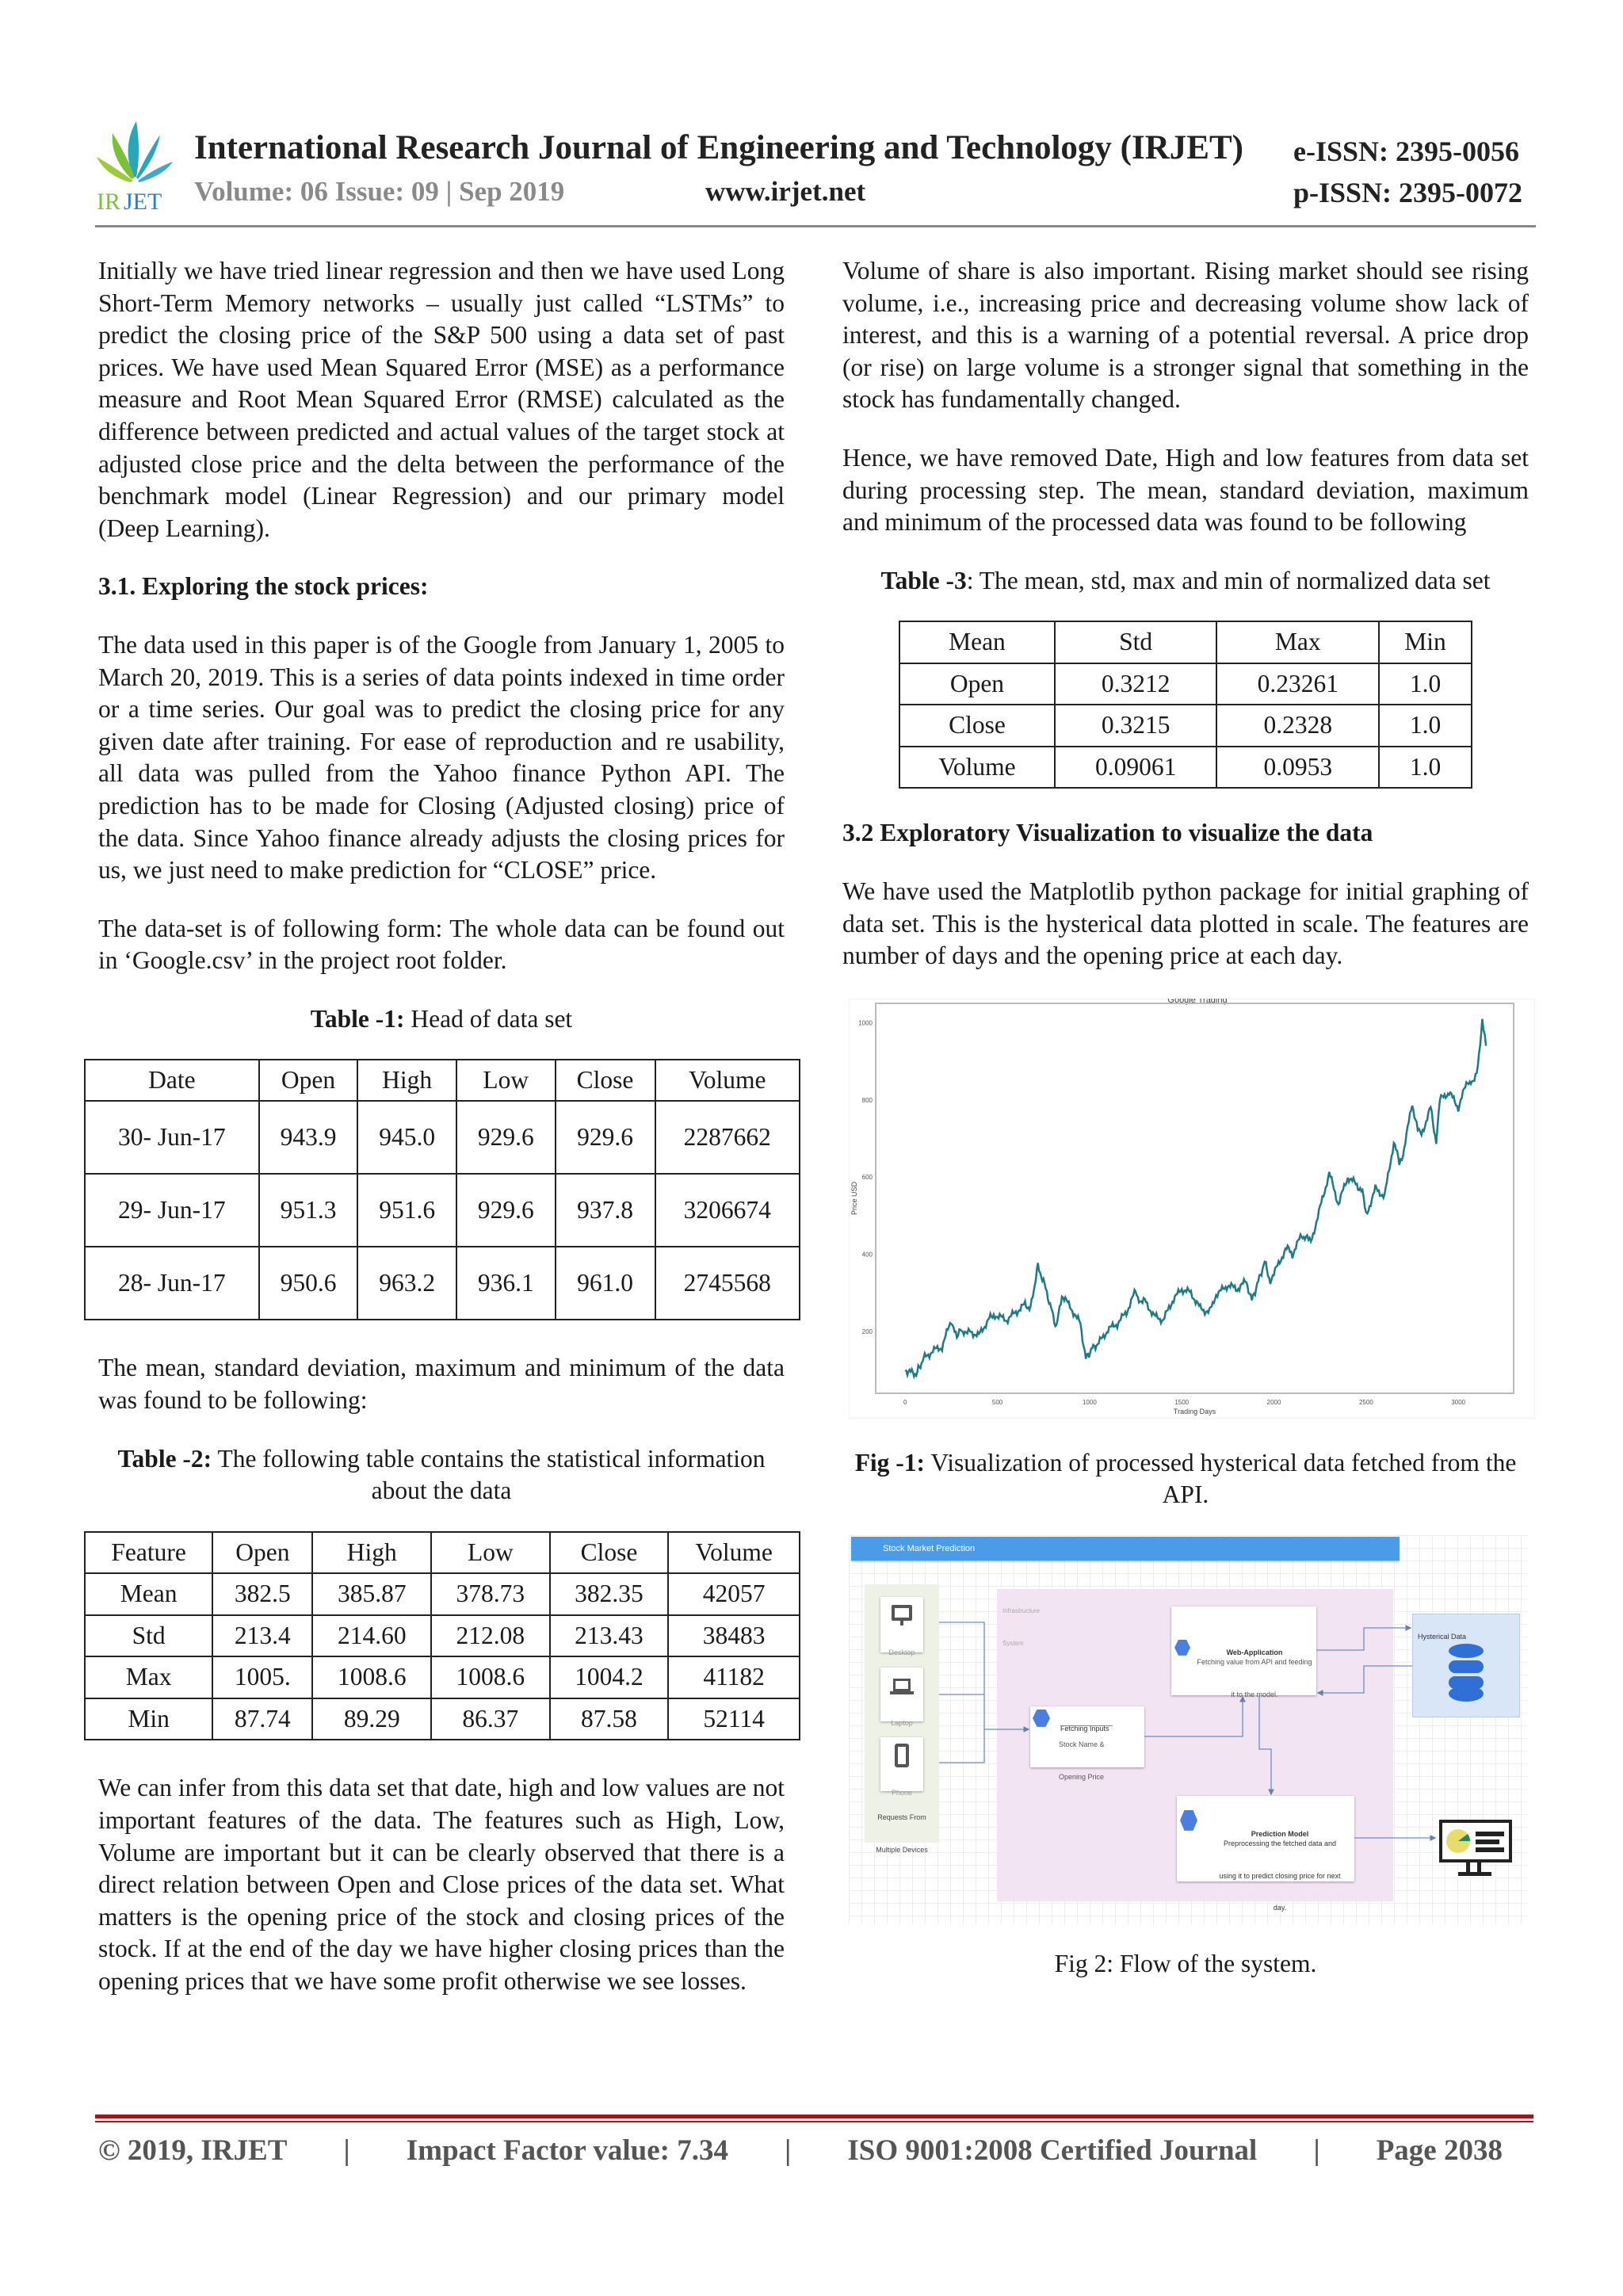 Image resolution: width=1623 pixels, height=2296 pixels. Describe the element at coordinates (1185, 684) in the screenshot. I see `table-row: Open 0.3212 0.23261 1.0` at that location.